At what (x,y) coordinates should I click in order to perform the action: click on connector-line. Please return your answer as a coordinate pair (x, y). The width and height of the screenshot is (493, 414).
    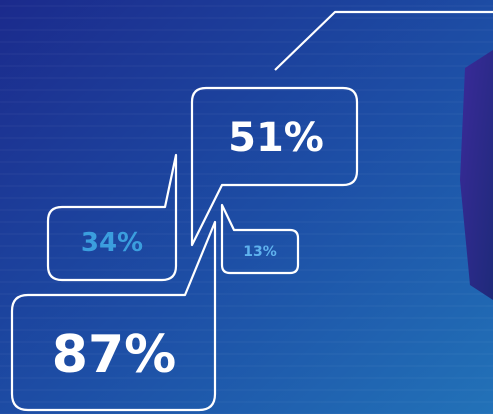
    Looking at the image, I should click on (383, 40).